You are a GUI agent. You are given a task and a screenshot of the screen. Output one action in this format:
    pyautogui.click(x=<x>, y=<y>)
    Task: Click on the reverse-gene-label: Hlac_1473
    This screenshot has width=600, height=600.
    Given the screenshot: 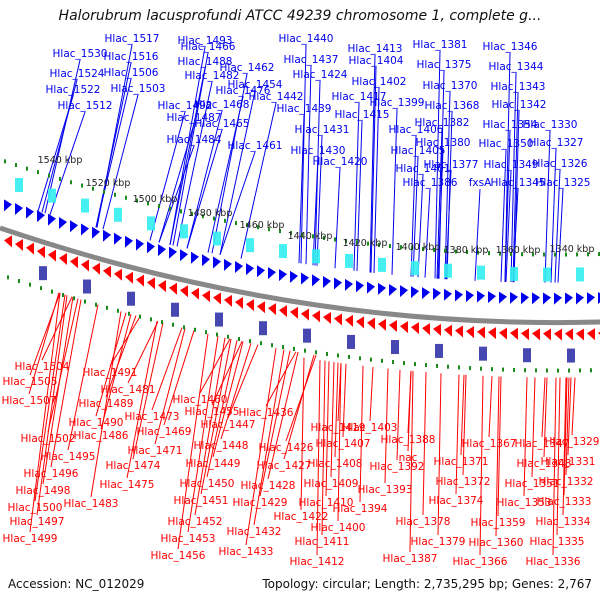 What is the action you would take?
    pyautogui.click(x=152, y=417)
    